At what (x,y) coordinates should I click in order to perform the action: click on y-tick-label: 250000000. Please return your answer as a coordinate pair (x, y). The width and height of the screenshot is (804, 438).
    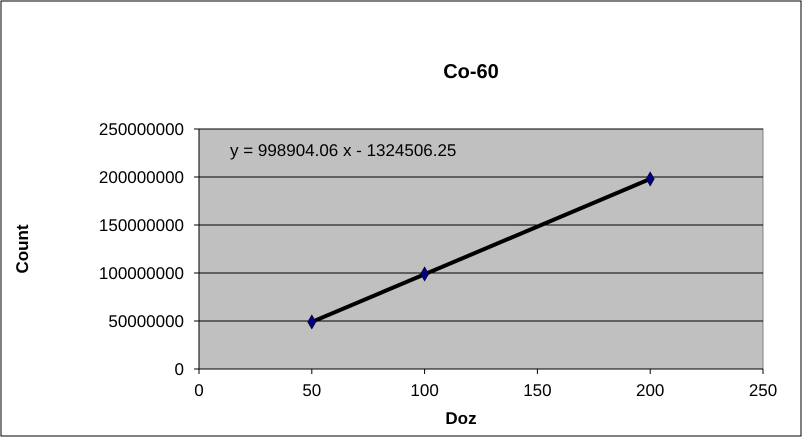
    Looking at the image, I should click on (141, 129).